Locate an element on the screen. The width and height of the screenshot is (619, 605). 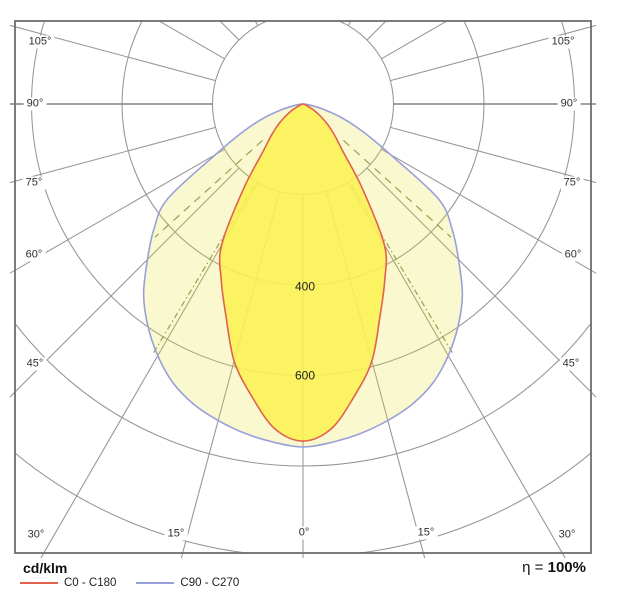
ring-value-label: 400 is located at coordinates (305, 286).